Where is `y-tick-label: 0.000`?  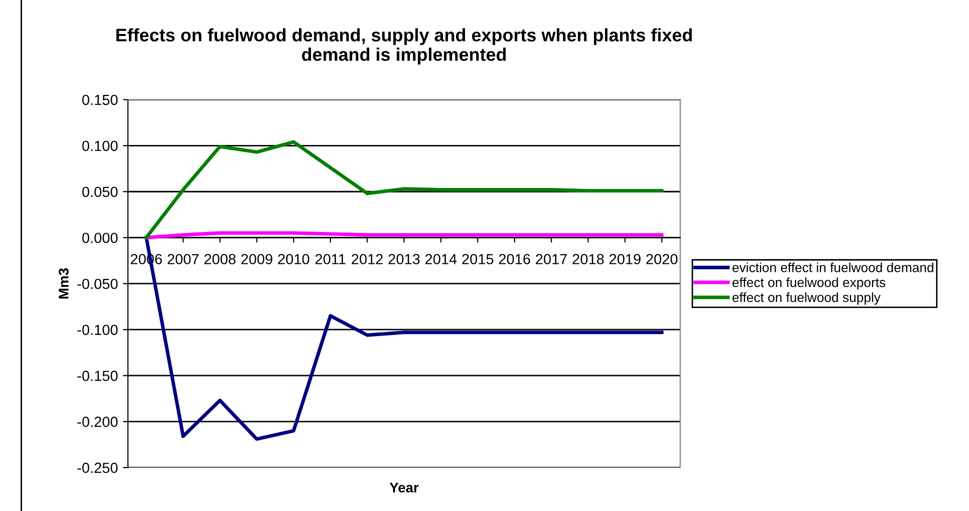
y-tick-label: 0.000 is located at coordinates (100, 238).